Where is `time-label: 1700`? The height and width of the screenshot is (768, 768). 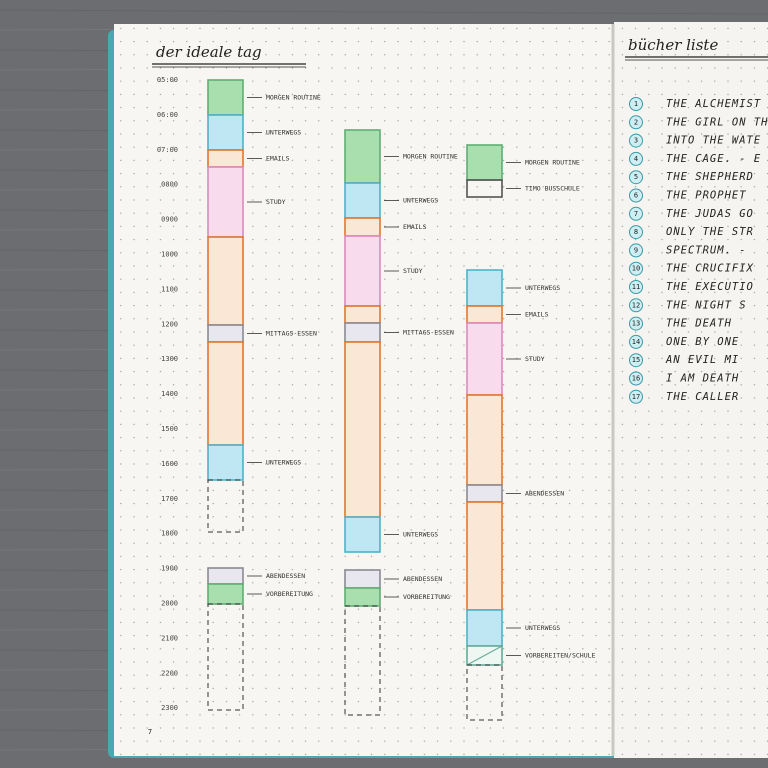
time-label: 1700 is located at coordinates (169, 499).